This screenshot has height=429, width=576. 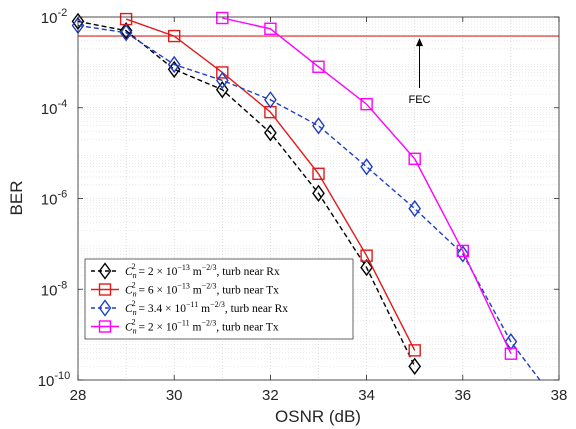 I want to click on x-tick-label: 28, so click(x=78, y=395).